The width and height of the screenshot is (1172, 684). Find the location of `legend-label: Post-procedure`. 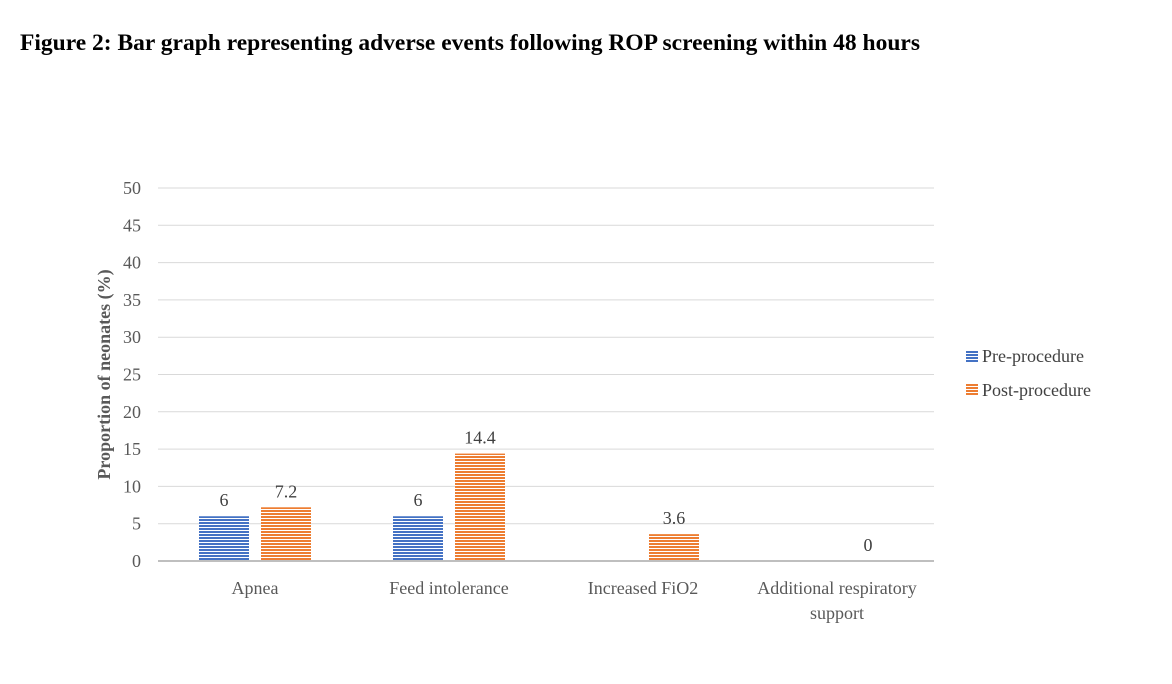

legend-label: Post-procedure is located at coordinates (1036, 390).